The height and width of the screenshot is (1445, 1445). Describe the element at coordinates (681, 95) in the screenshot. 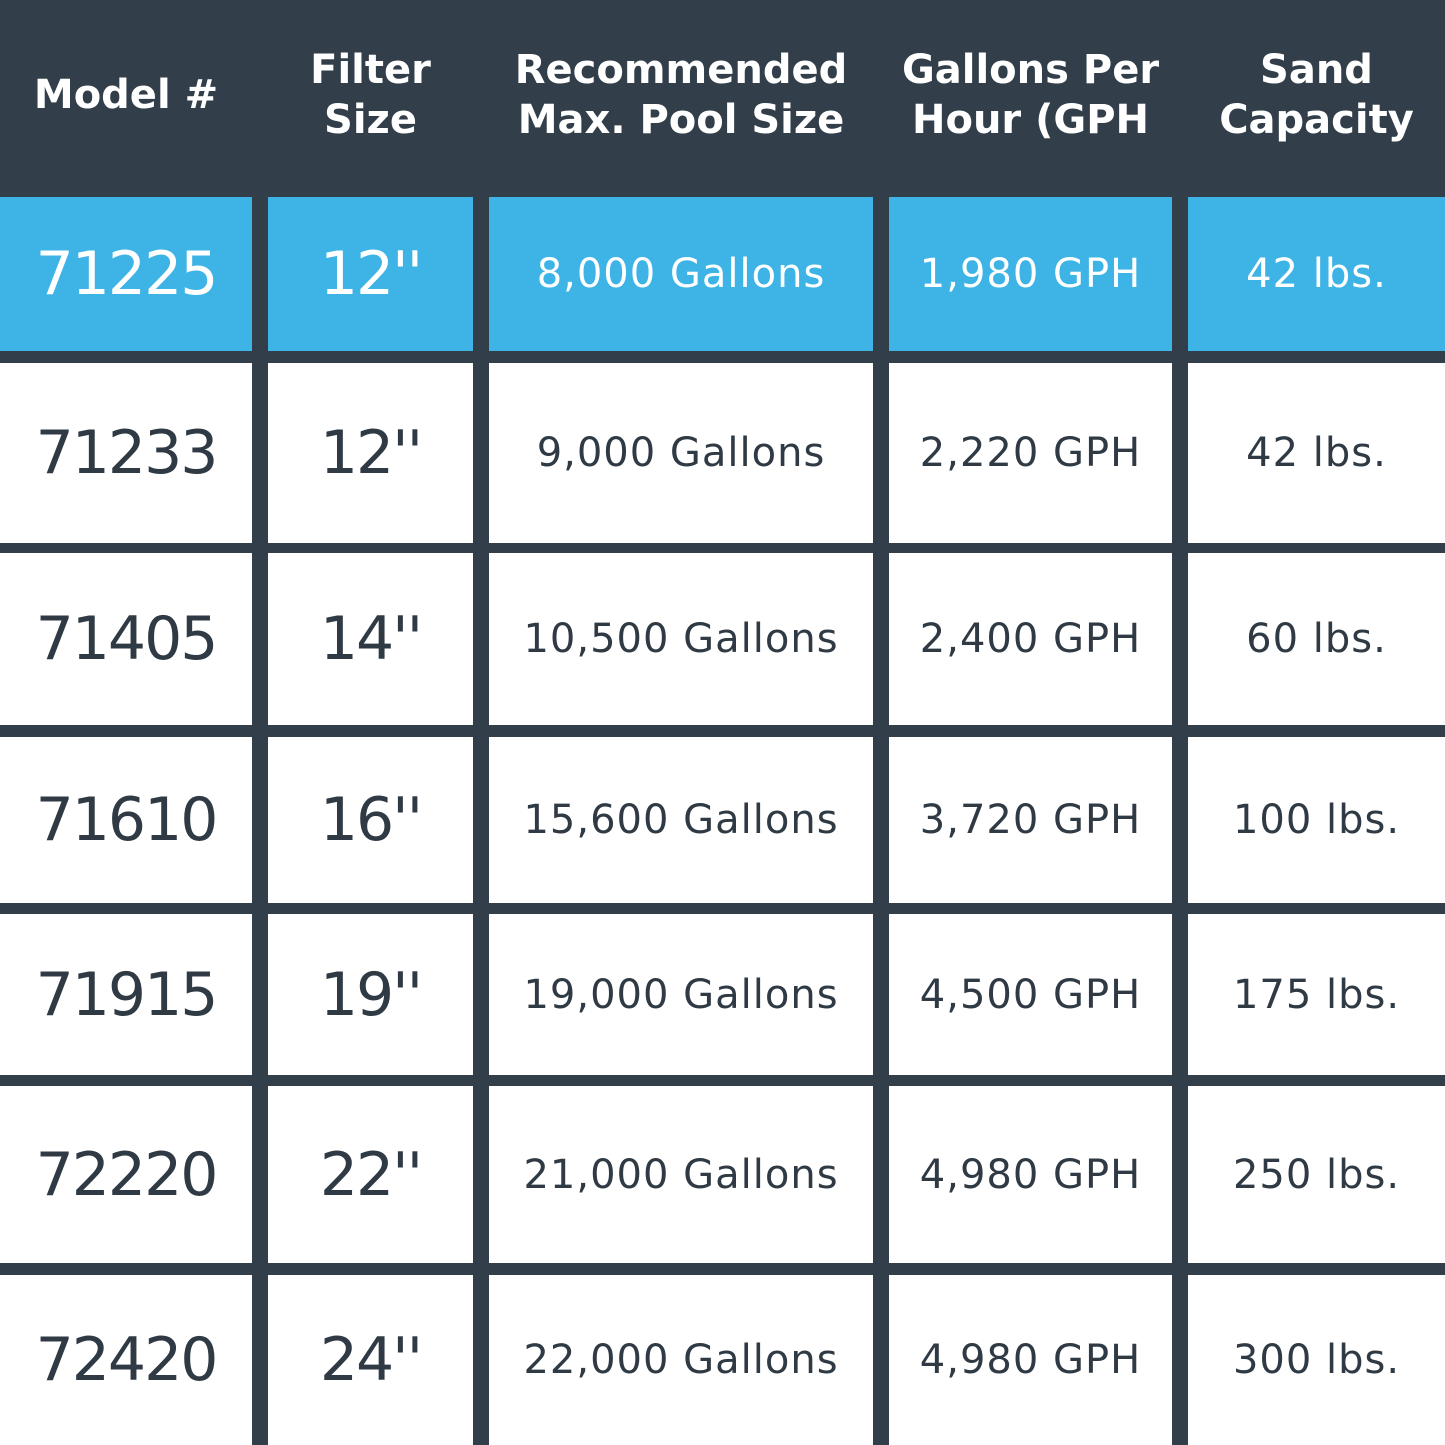

I see `header-cell: Recommended Max. Pool Size` at that location.